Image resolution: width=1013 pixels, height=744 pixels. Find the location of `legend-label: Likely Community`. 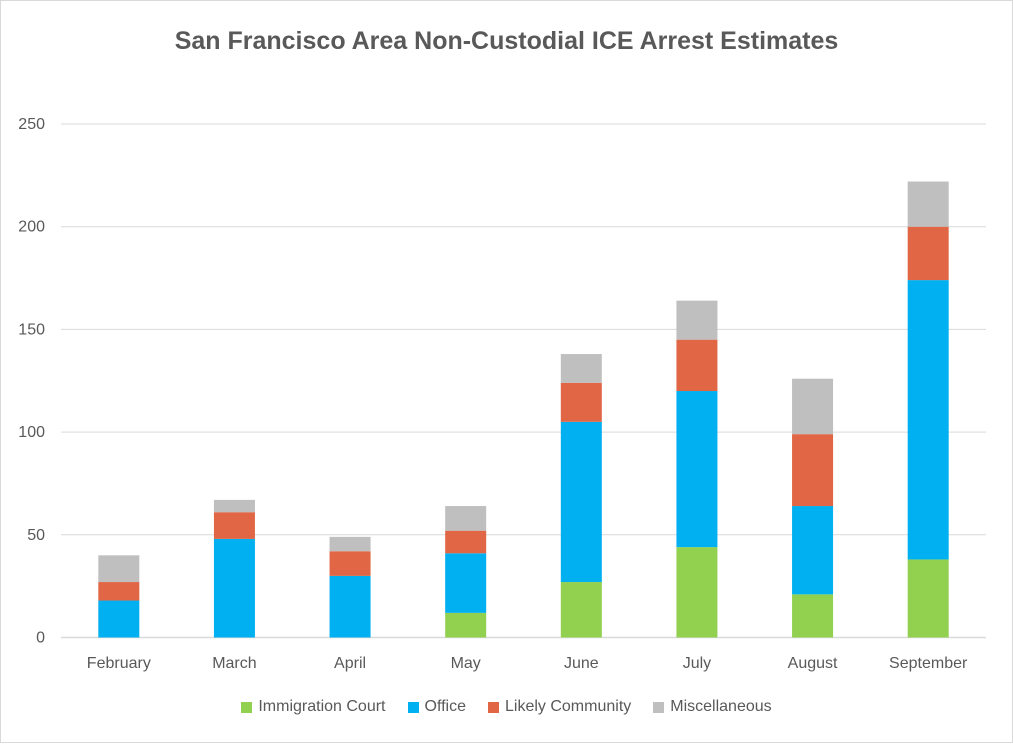

legend-label: Likely Community is located at coordinates (568, 706).